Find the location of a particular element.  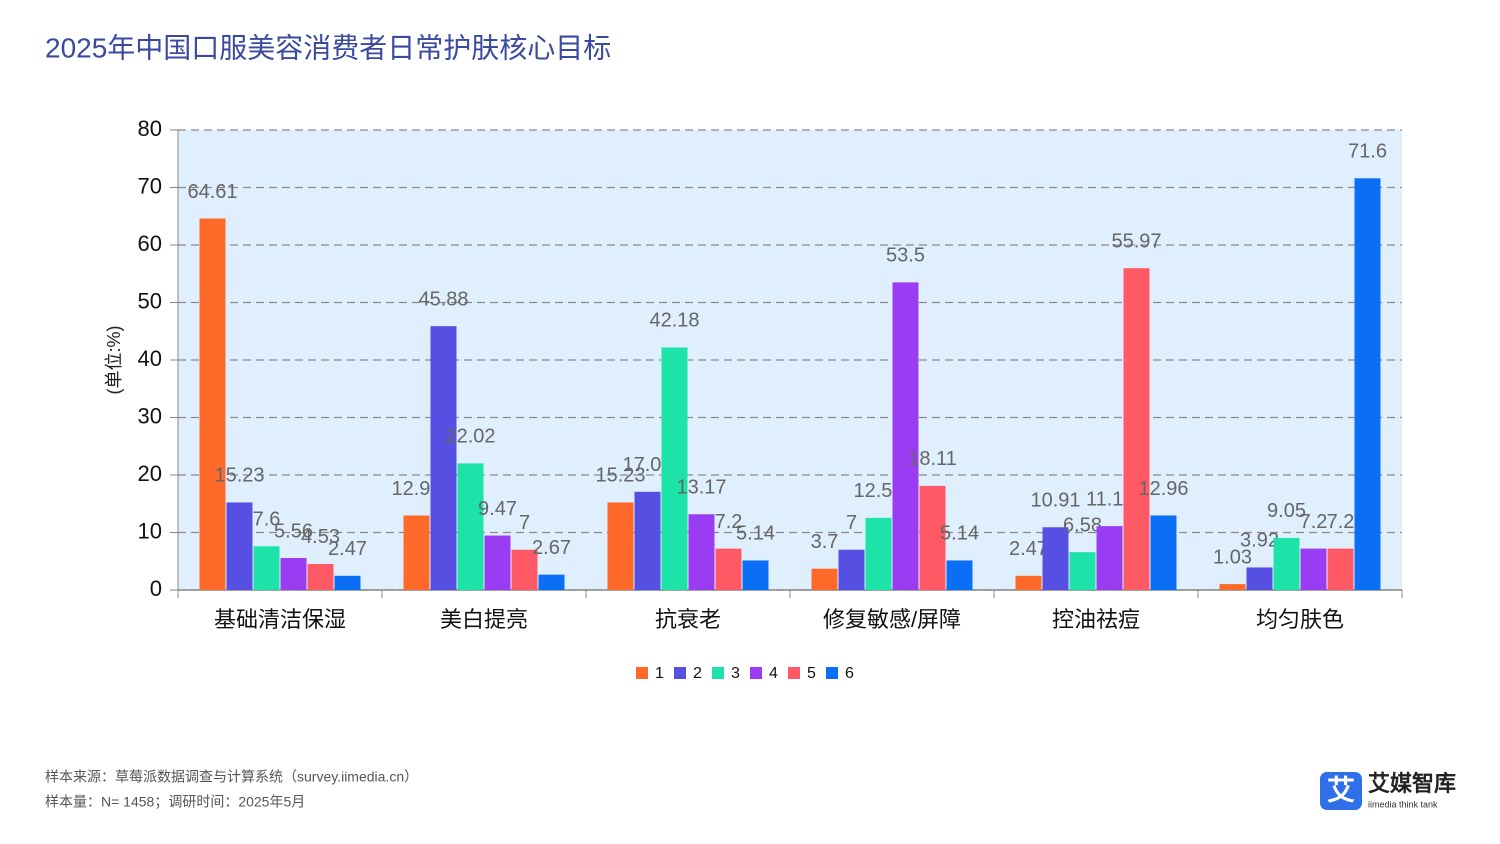

value-label: 13.17 is located at coordinates (701, 488).